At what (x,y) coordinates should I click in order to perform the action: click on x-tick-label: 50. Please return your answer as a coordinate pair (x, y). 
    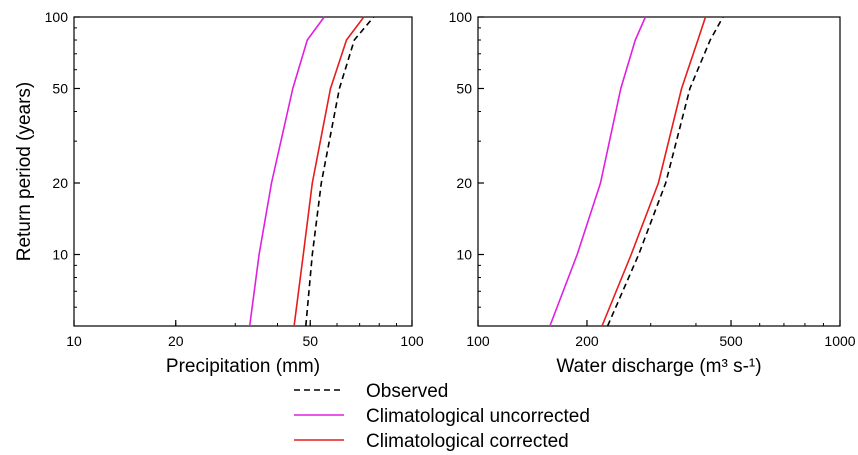
    Looking at the image, I should click on (310, 341).